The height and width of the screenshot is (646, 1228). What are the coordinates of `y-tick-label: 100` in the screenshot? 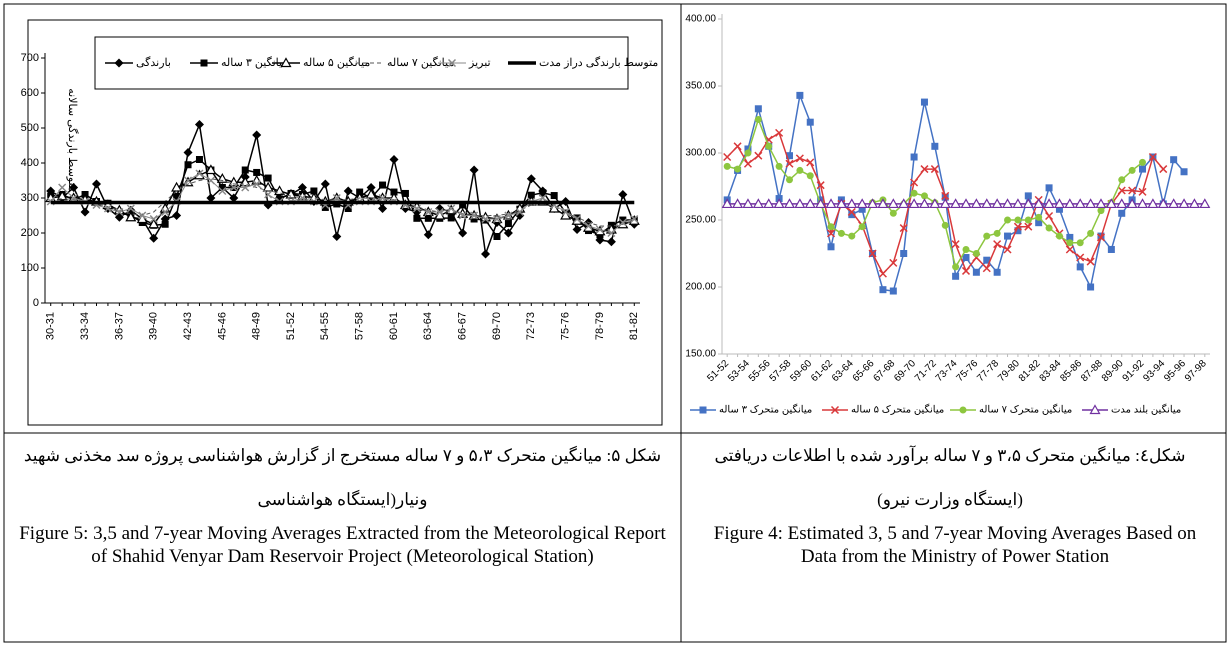 It's located at (30, 268).